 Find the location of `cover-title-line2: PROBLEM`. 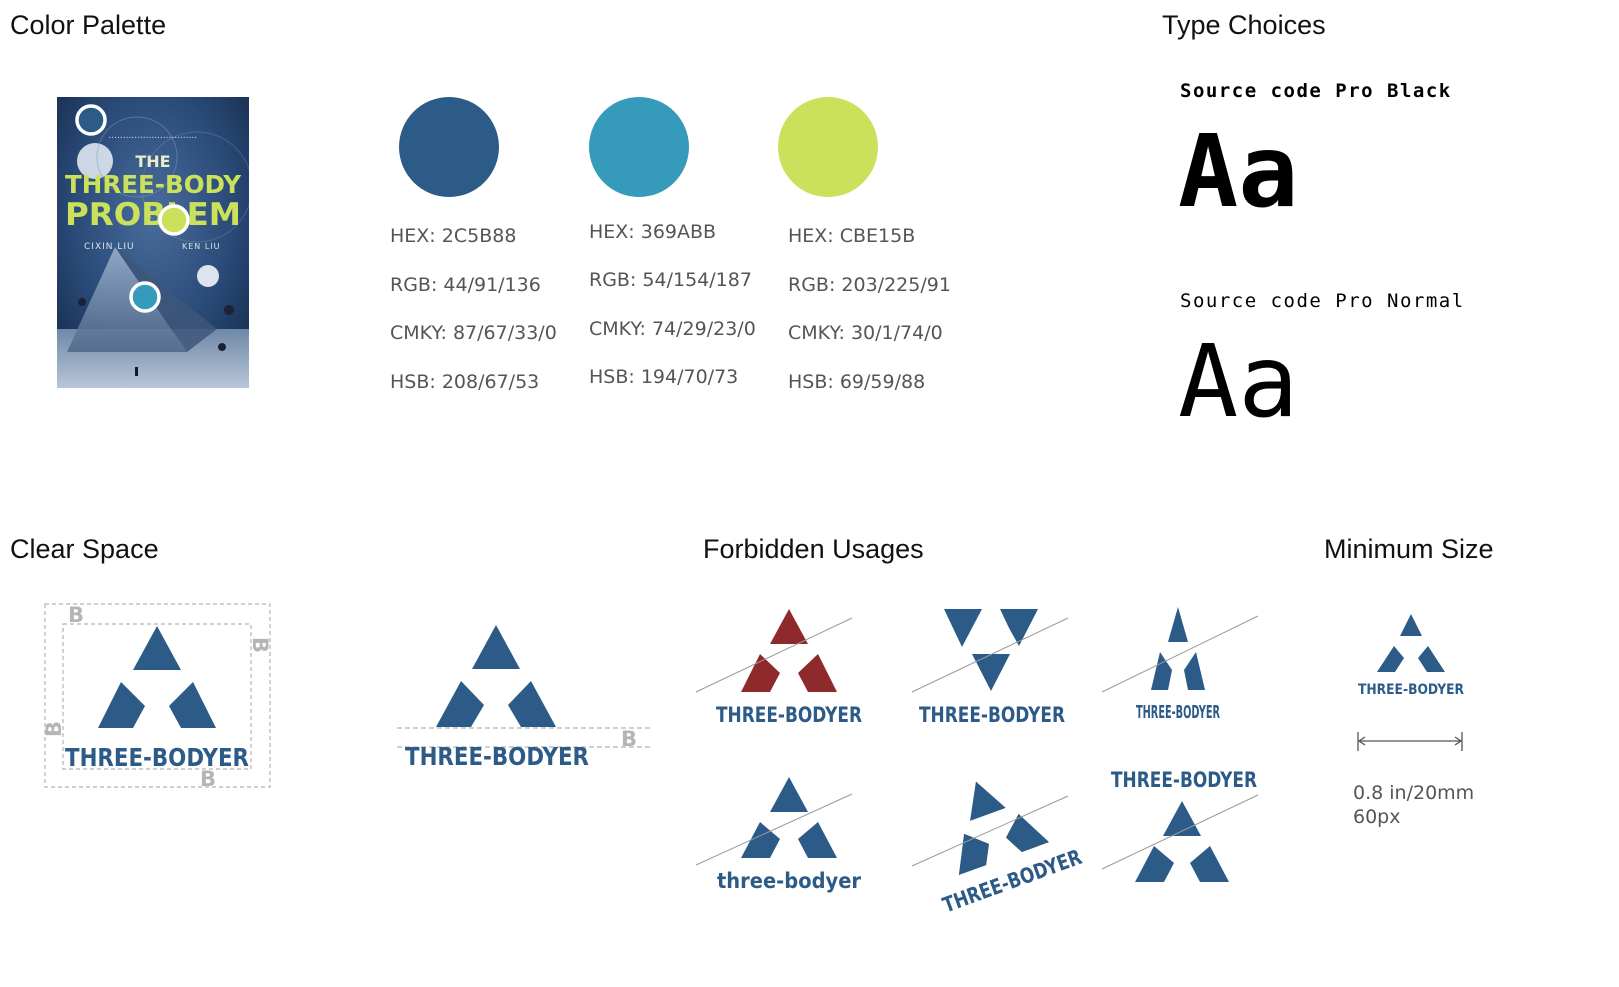

cover-title-line2: PROBLEM is located at coordinates (153, 215).